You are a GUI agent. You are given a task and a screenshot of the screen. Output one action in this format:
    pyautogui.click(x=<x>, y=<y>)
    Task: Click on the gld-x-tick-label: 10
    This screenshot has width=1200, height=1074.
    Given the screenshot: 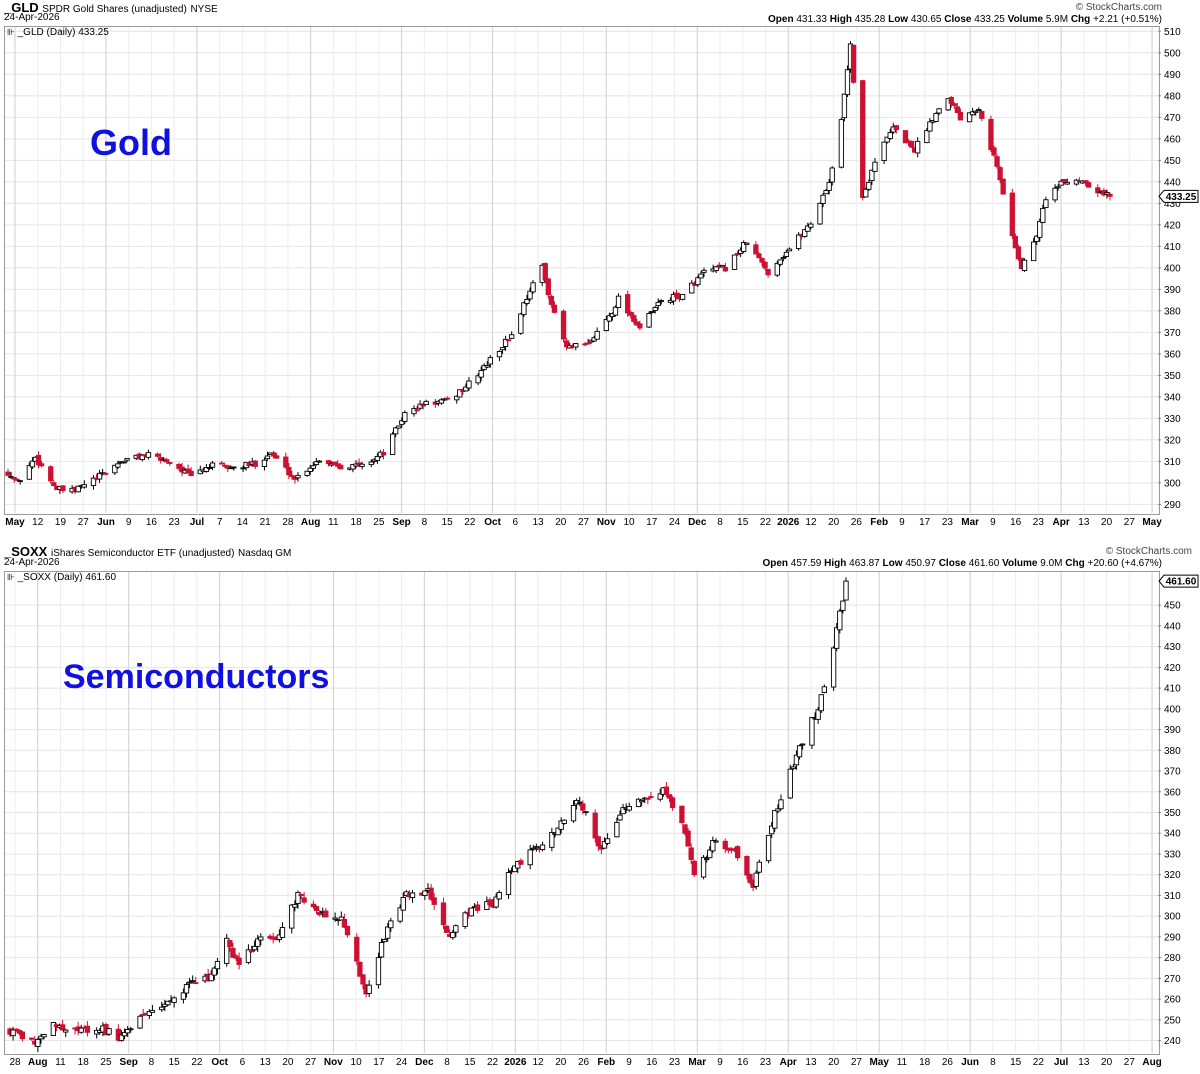 What is the action you would take?
    pyautogui.click(x=629, y=522)
    